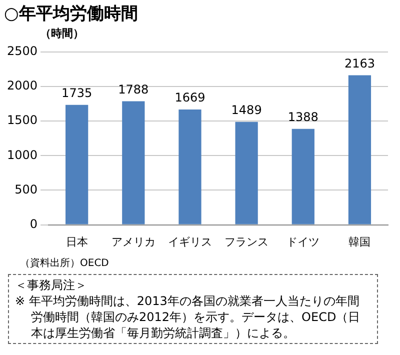 The width and height of the screenshot is (400, 355). I want to click on x-tick-label: フランス, so click(246, 241).